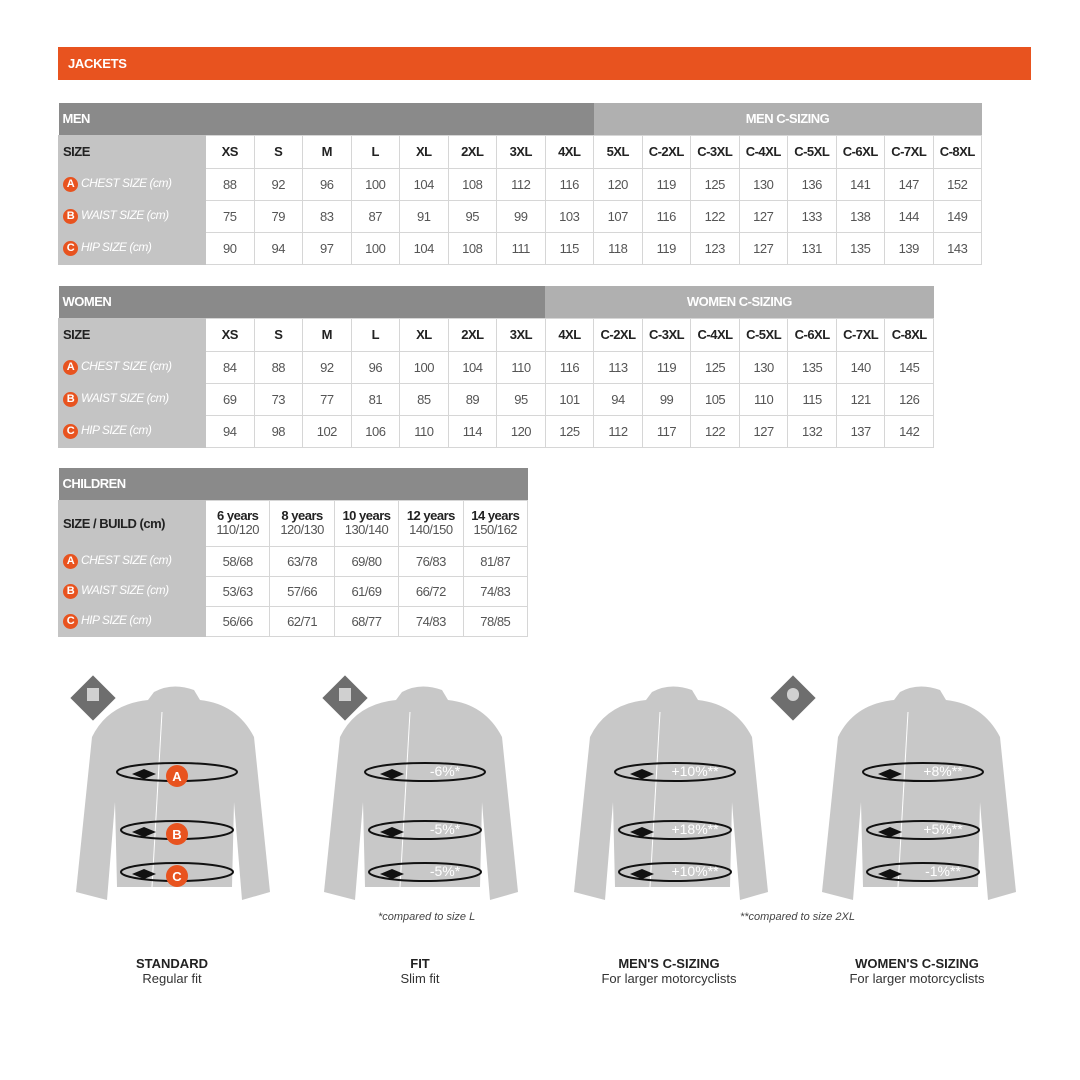 This screenshot has width=1080, height=1080. Describe the element at coordinates (495, 515) in the screenshot. I see `age: 14 years` at that location.